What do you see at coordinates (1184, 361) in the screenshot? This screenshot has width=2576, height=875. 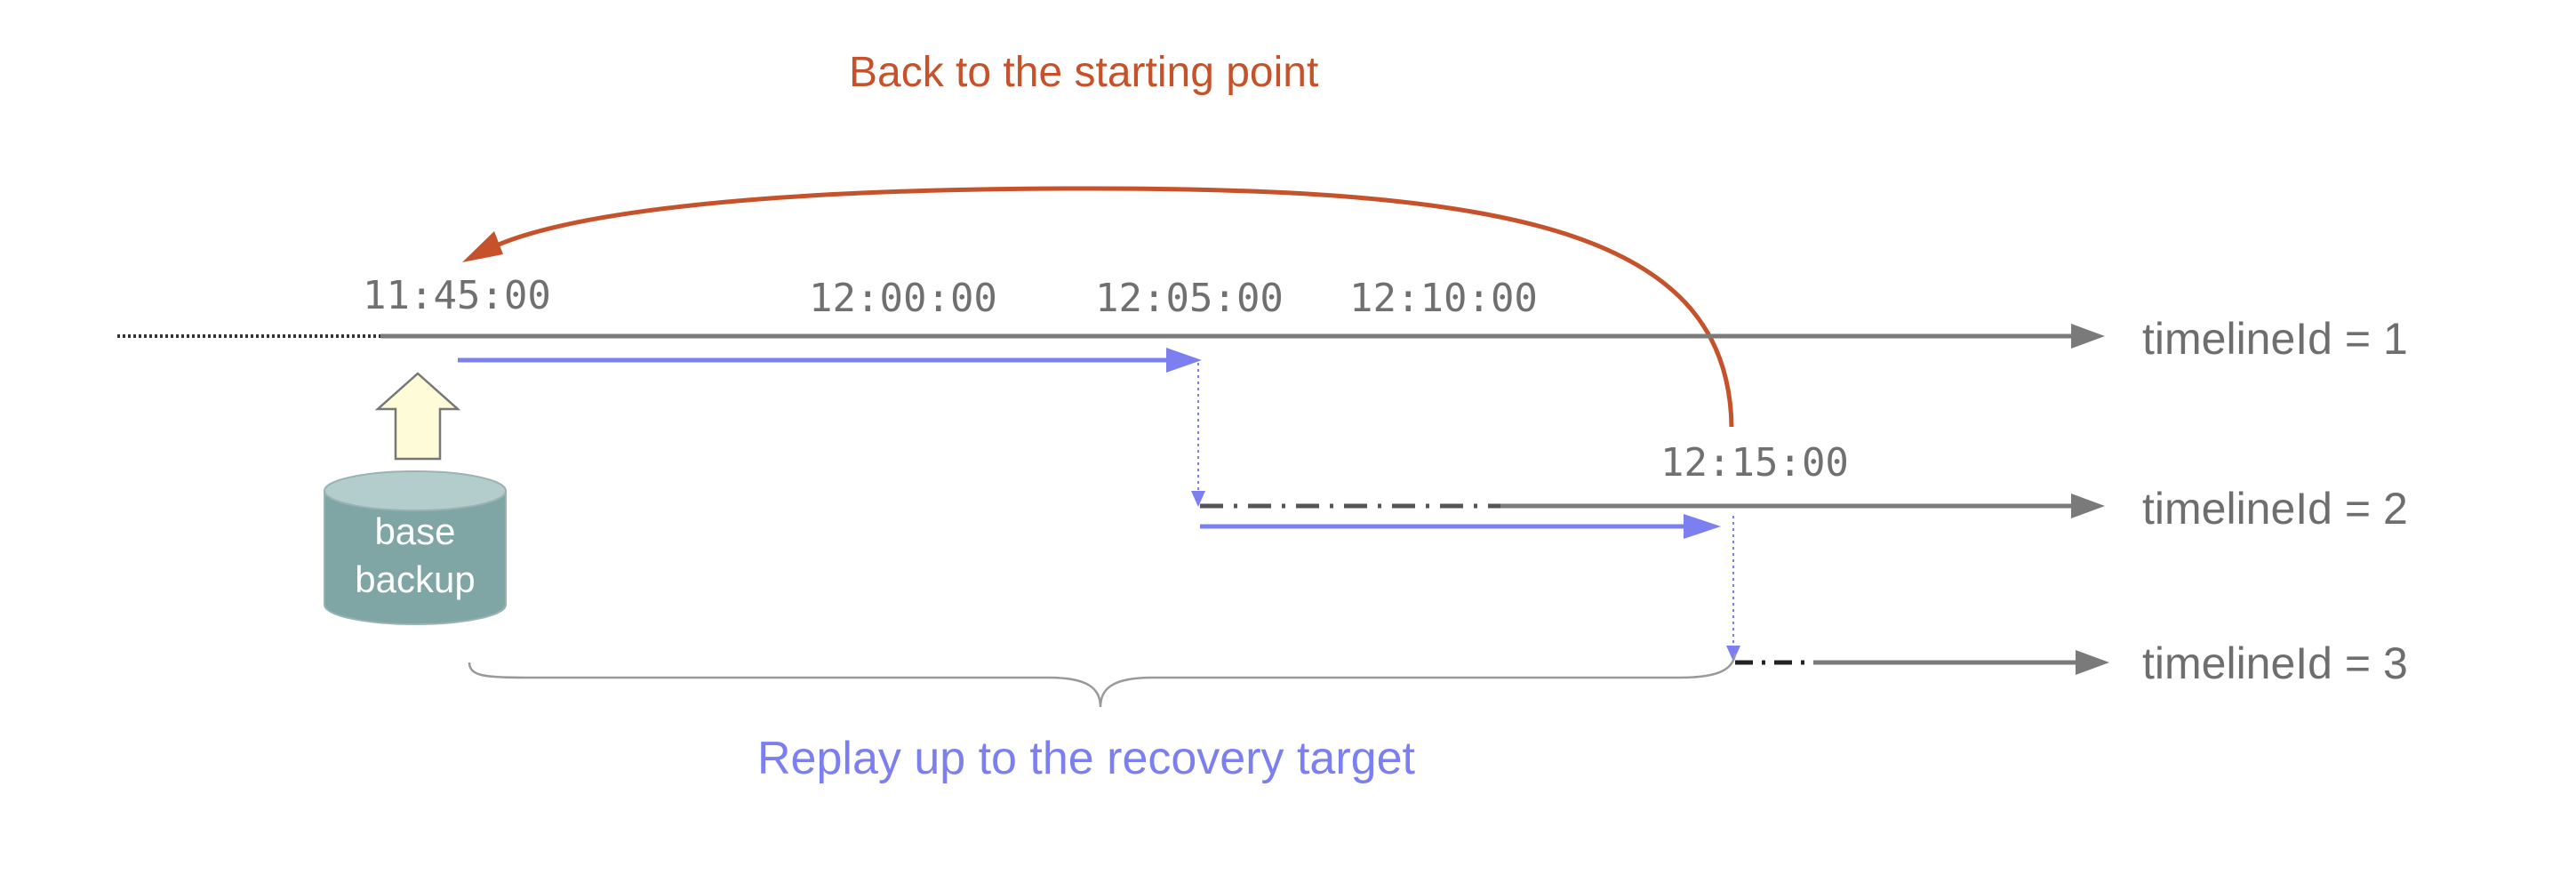 I see `replay-arrow-tl1-head` at bounding box center [1184, 361].